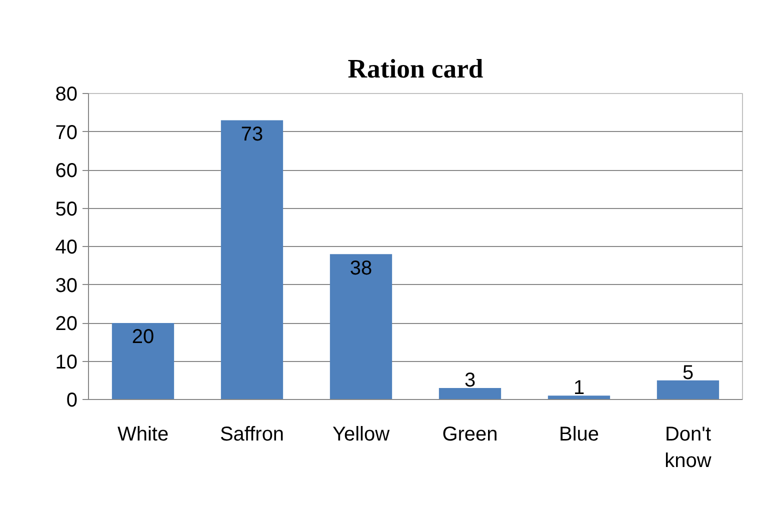 The width and height of the screenshot is (762, 513). I want to click on x-tick-label: Yellow, so click(361, 435).